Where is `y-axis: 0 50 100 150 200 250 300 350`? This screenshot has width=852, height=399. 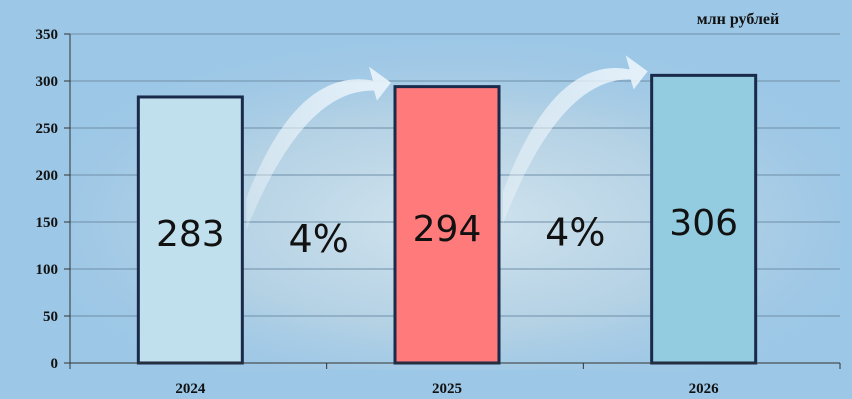
y-axis: 0 50 100 150 200 250 300 350 is located at coordinates (53, 199).